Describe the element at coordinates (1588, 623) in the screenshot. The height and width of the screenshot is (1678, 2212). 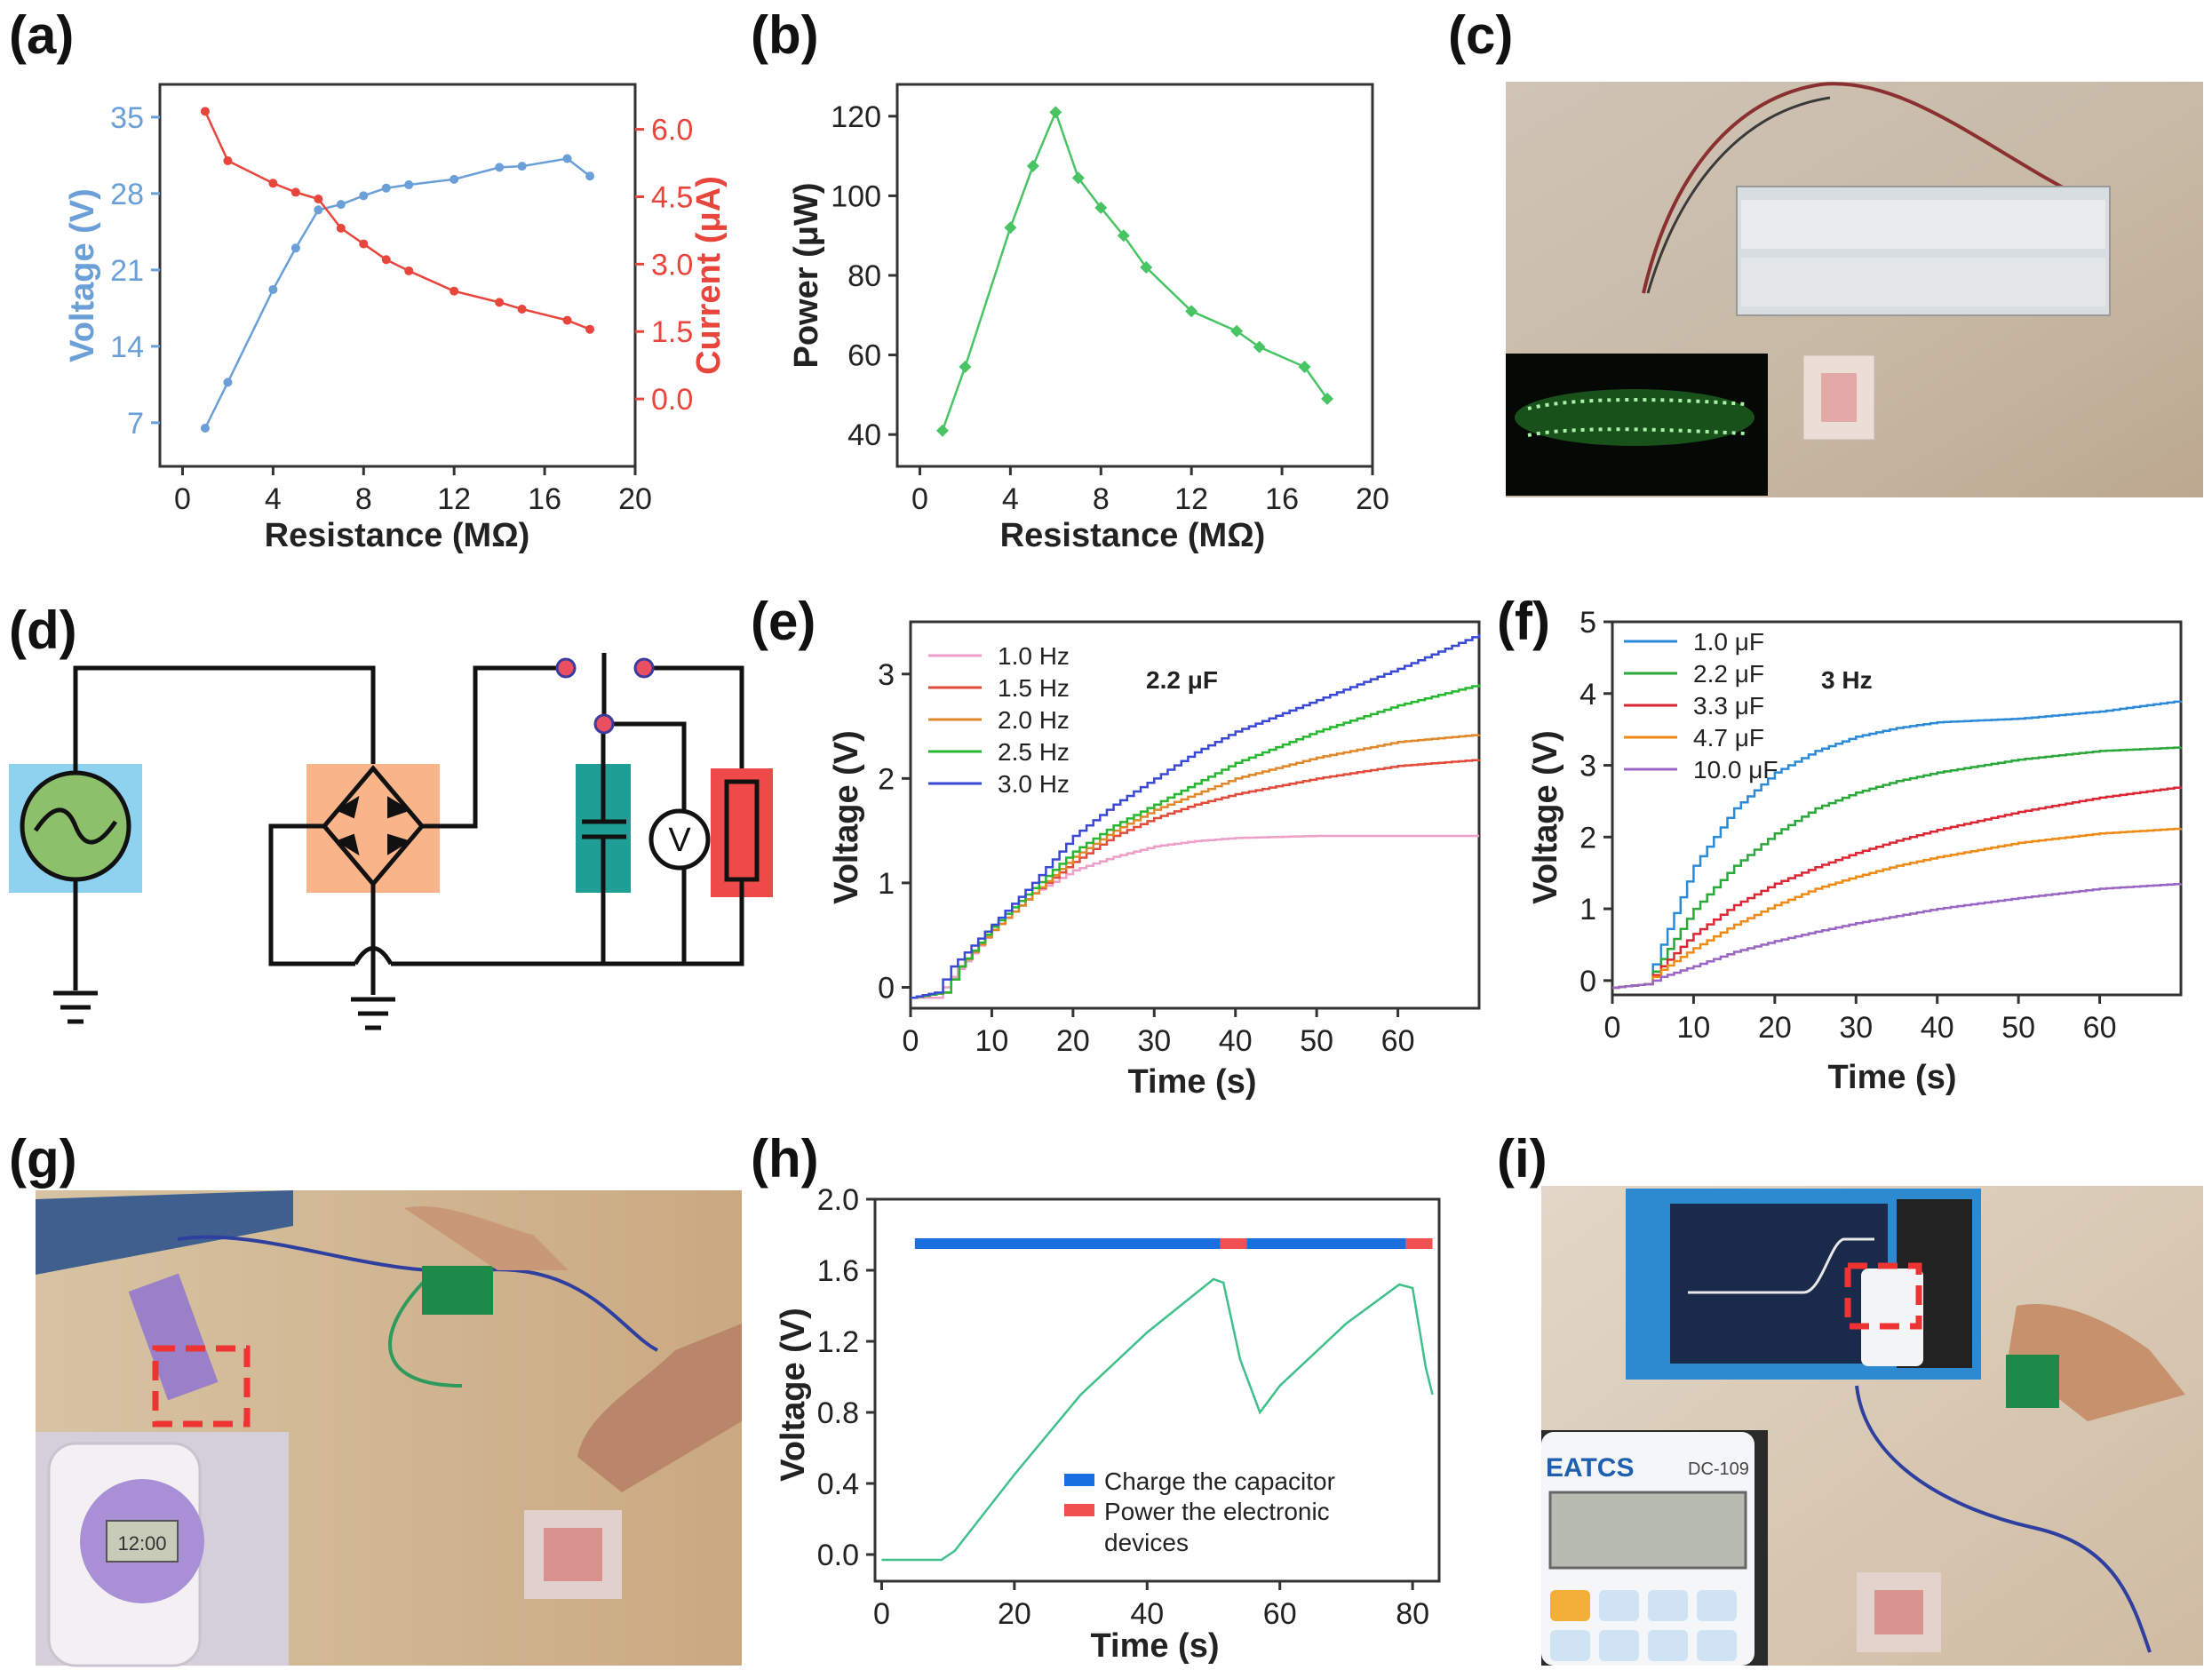
I see `chart-f-ytick-label: 5` at that location.